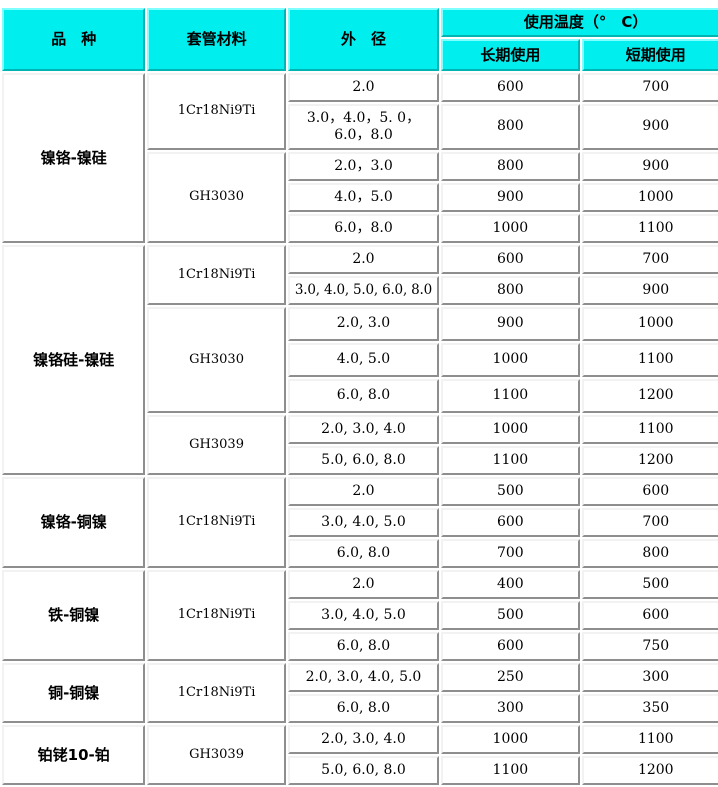  I want to click on table-row: GH3030 2.0，3.0 800 900, so click(360, 197).